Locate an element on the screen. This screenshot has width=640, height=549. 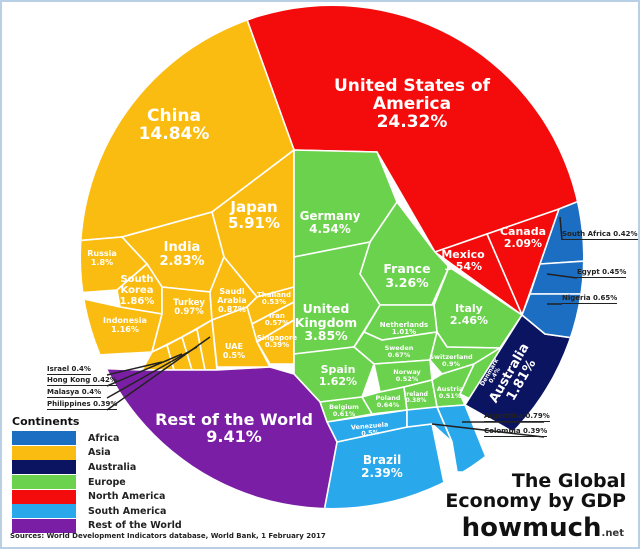
gdp-share: 0.79% is located at coordinates (536, 416).